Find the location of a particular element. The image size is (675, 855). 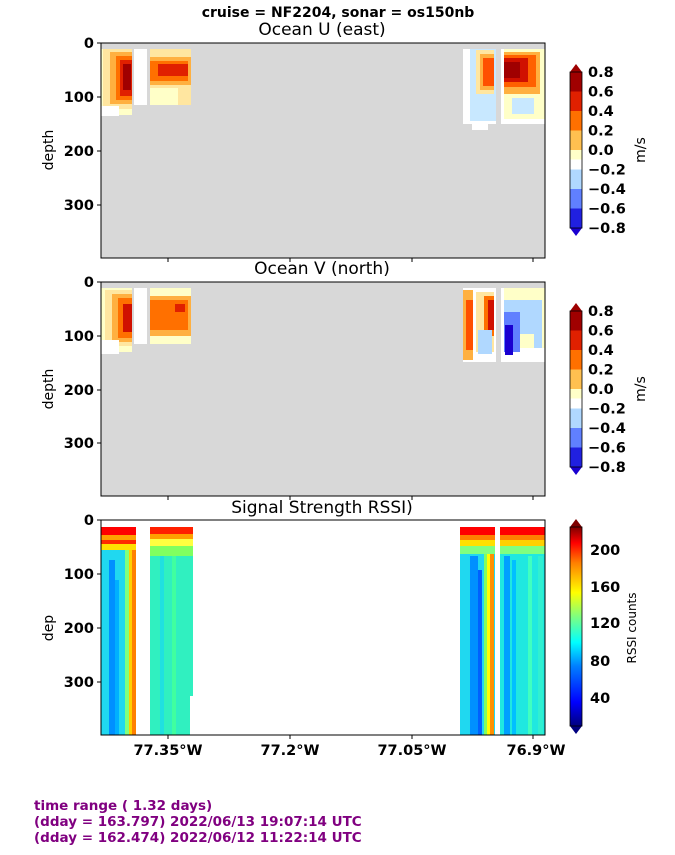

u-right-gap is located at coordinates (498, 87).